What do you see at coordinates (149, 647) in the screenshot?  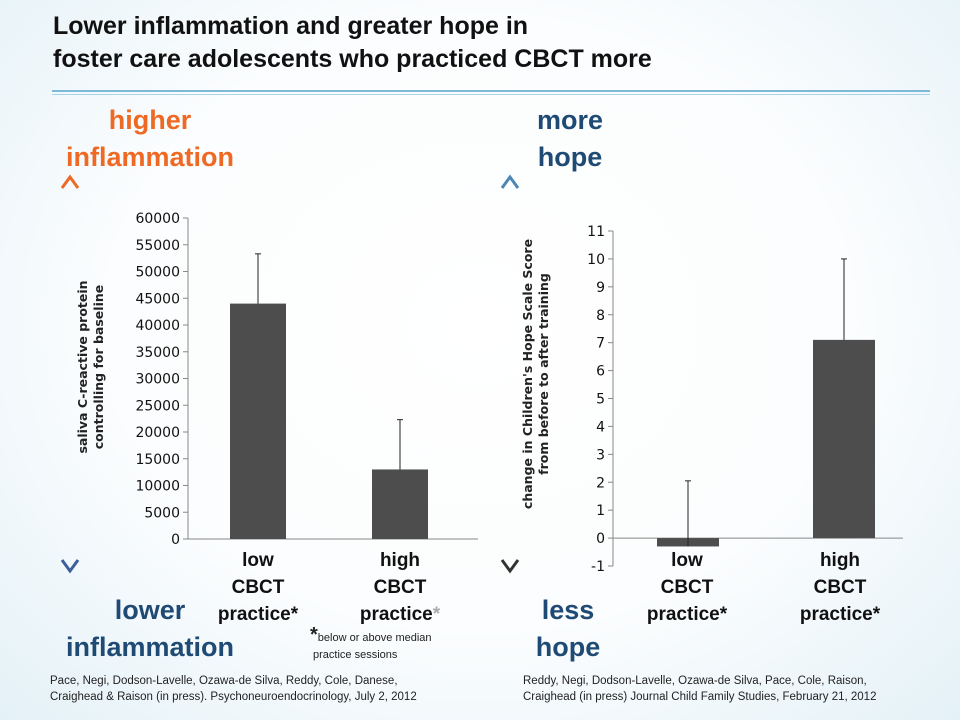 I see `inflammation-label-bottom: inflammation` at bounding box center [149, 647].